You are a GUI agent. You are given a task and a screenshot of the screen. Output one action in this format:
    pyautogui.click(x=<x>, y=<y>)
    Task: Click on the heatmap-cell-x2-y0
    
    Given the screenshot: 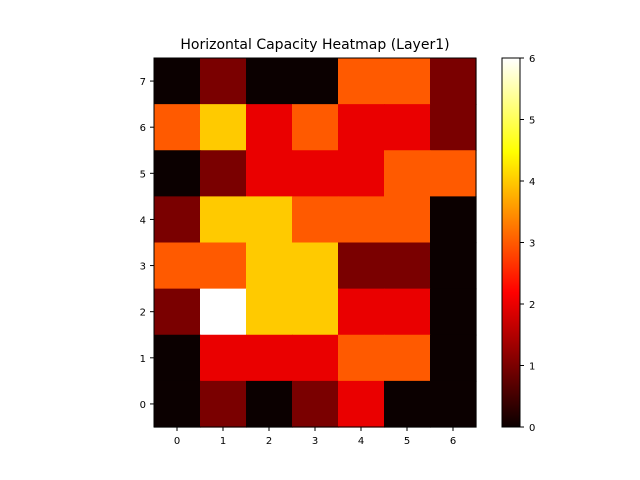 What is the action you would take?
    pyautogui.click(x=269, y=404)
    